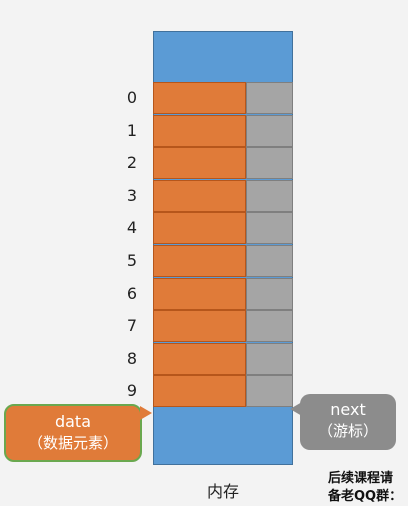  Describe the element at coordinates (73, 433) in the screenshot. I see `data-callout: data （数据元素）` at that location.